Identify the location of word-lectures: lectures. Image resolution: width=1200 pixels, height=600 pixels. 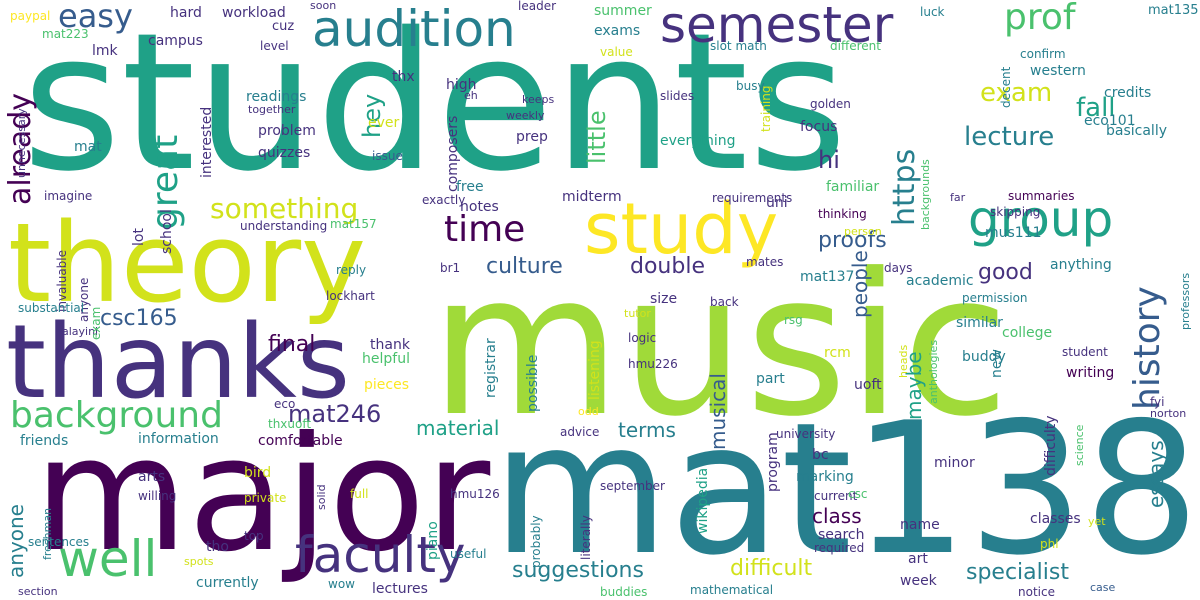
(400, 589).